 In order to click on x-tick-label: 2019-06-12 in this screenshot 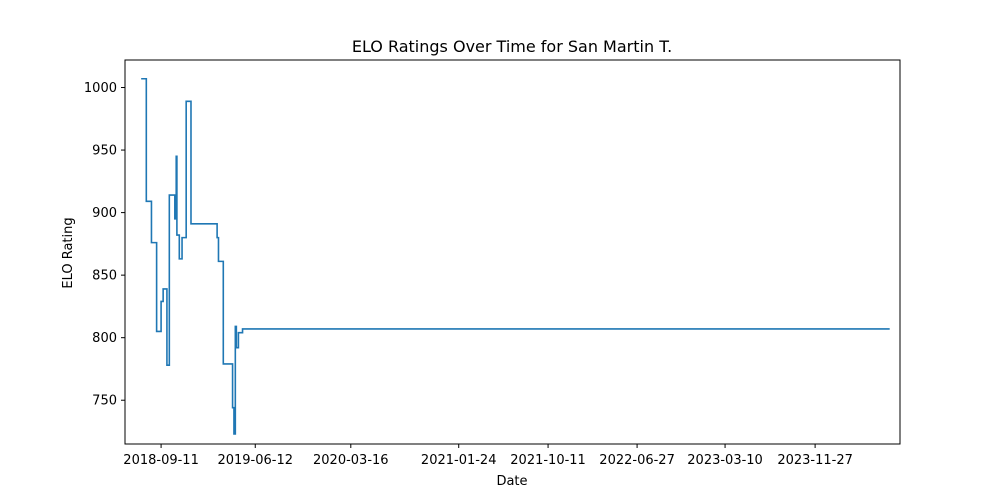, I will do `click(255, 460)`.